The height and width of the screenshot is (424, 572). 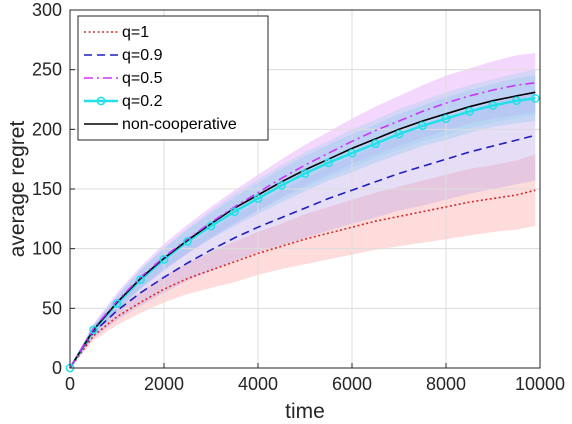 What do you see at coordinates (47, 129) in the screenshot?
I see `y-tick-label: 200` at bounding box center [47, 129].